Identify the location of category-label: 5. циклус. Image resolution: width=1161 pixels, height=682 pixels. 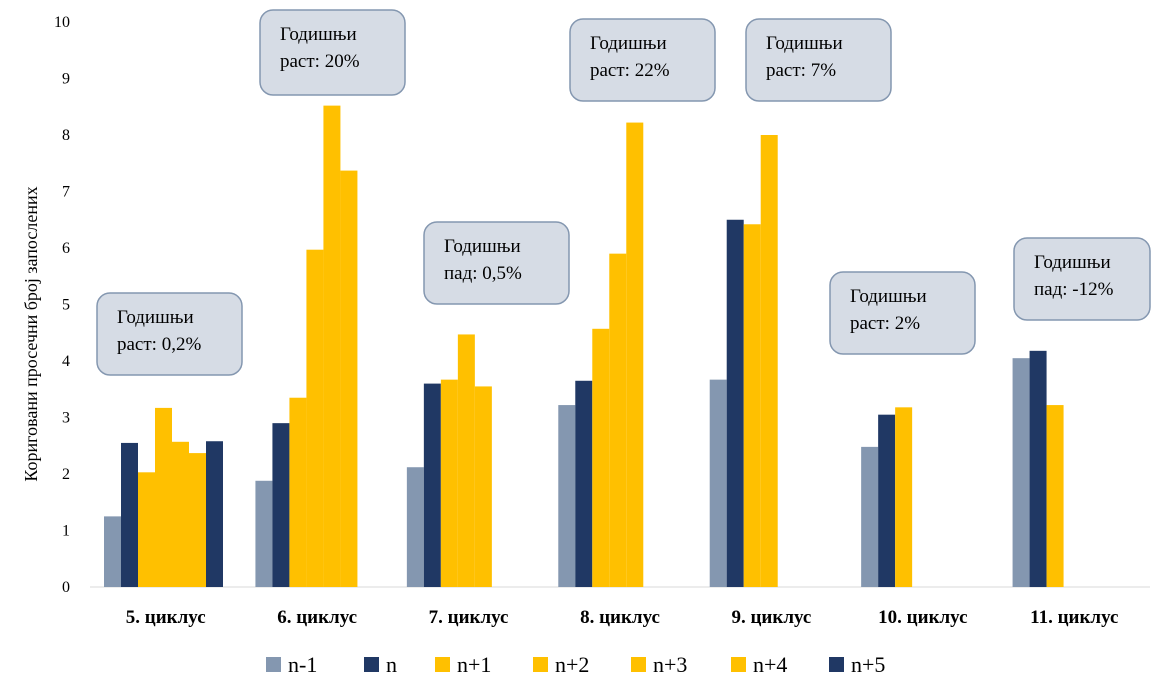
(166, 617).